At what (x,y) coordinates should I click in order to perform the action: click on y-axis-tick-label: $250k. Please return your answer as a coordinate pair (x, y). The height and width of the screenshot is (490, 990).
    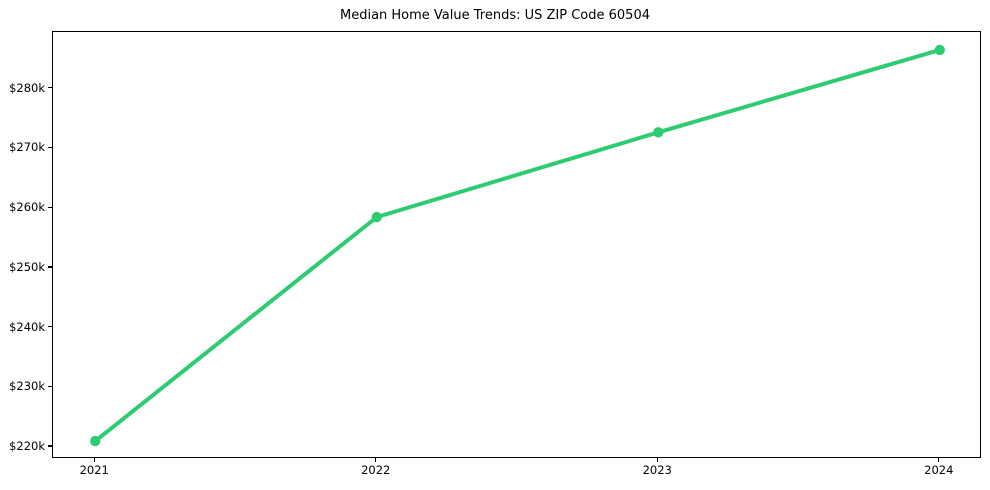
    Looking at the image, I should click on (27, 266).